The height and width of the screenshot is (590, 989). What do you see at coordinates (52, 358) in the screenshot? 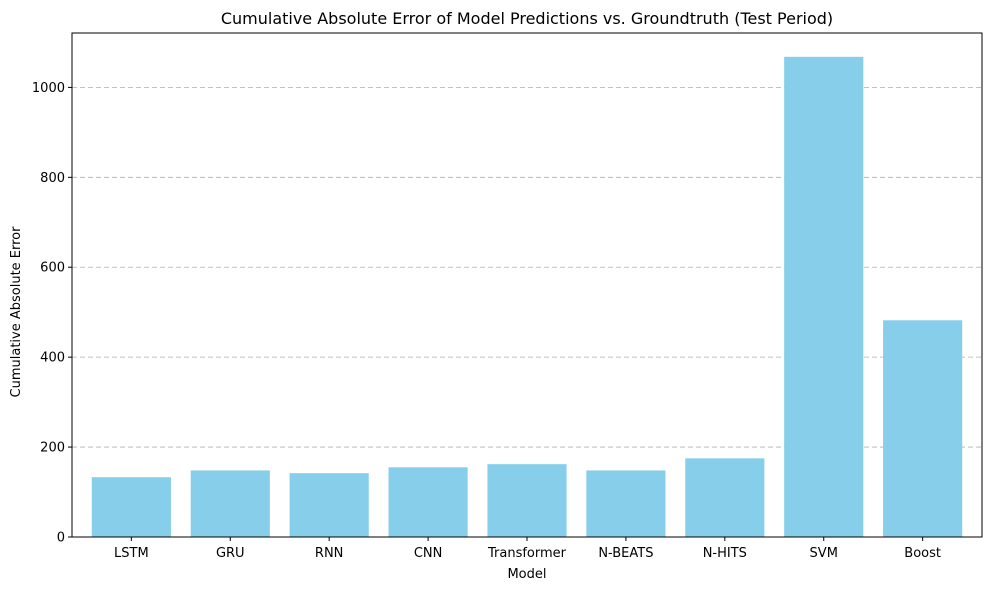
I see `y-tick-label: 400` at bounding box center [52, 358].